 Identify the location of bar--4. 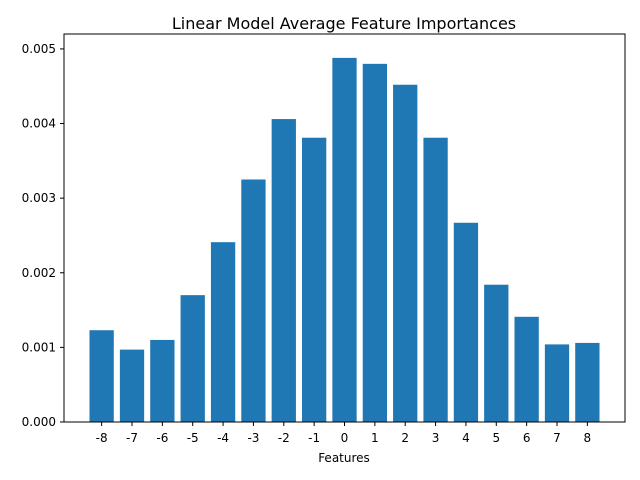
(223, 332).